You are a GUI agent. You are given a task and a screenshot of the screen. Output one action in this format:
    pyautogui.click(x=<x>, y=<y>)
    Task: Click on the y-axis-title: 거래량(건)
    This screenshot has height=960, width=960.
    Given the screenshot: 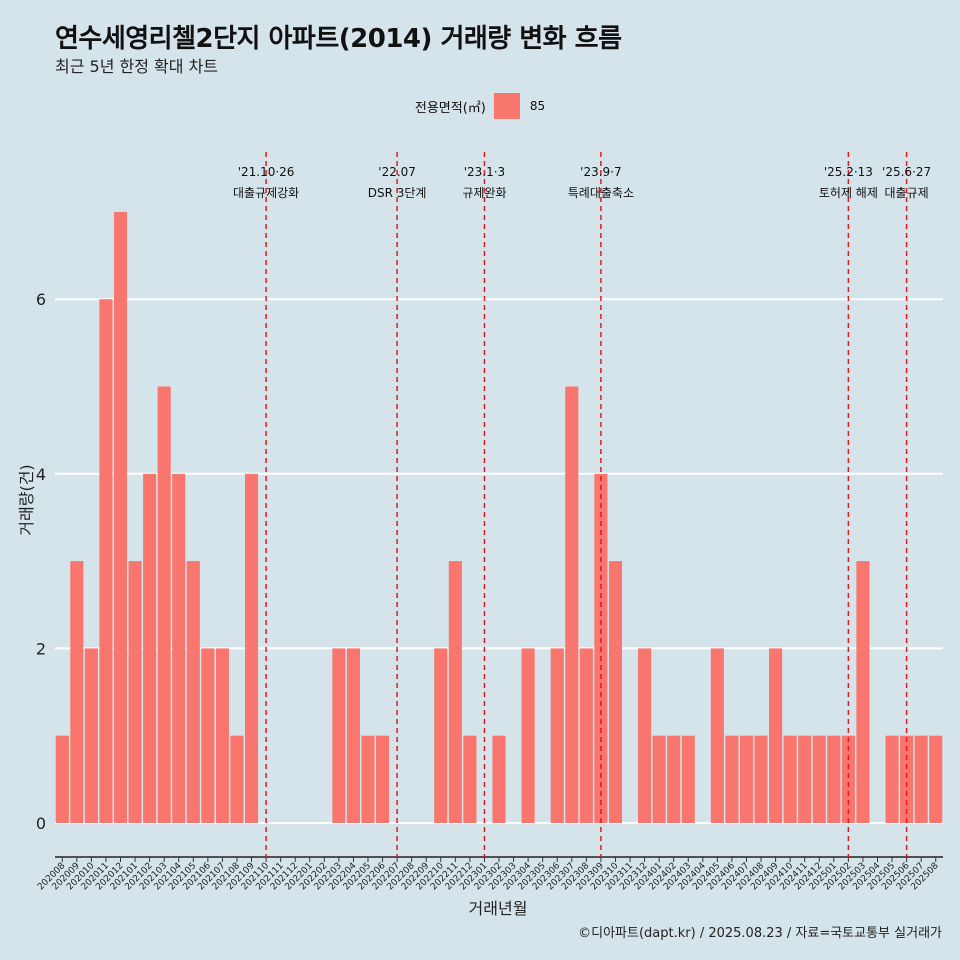 What is the action you would take?
    pyautogui.click(x=26, y=499)
    